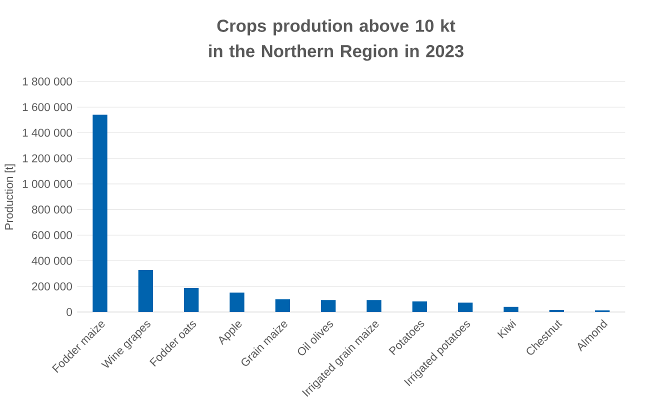  Describe the element at coordinates (336, 40) in the screenshot. I see `chart-title: Crops prodution above 10 kt in the Northern Region in 2023` at that location.